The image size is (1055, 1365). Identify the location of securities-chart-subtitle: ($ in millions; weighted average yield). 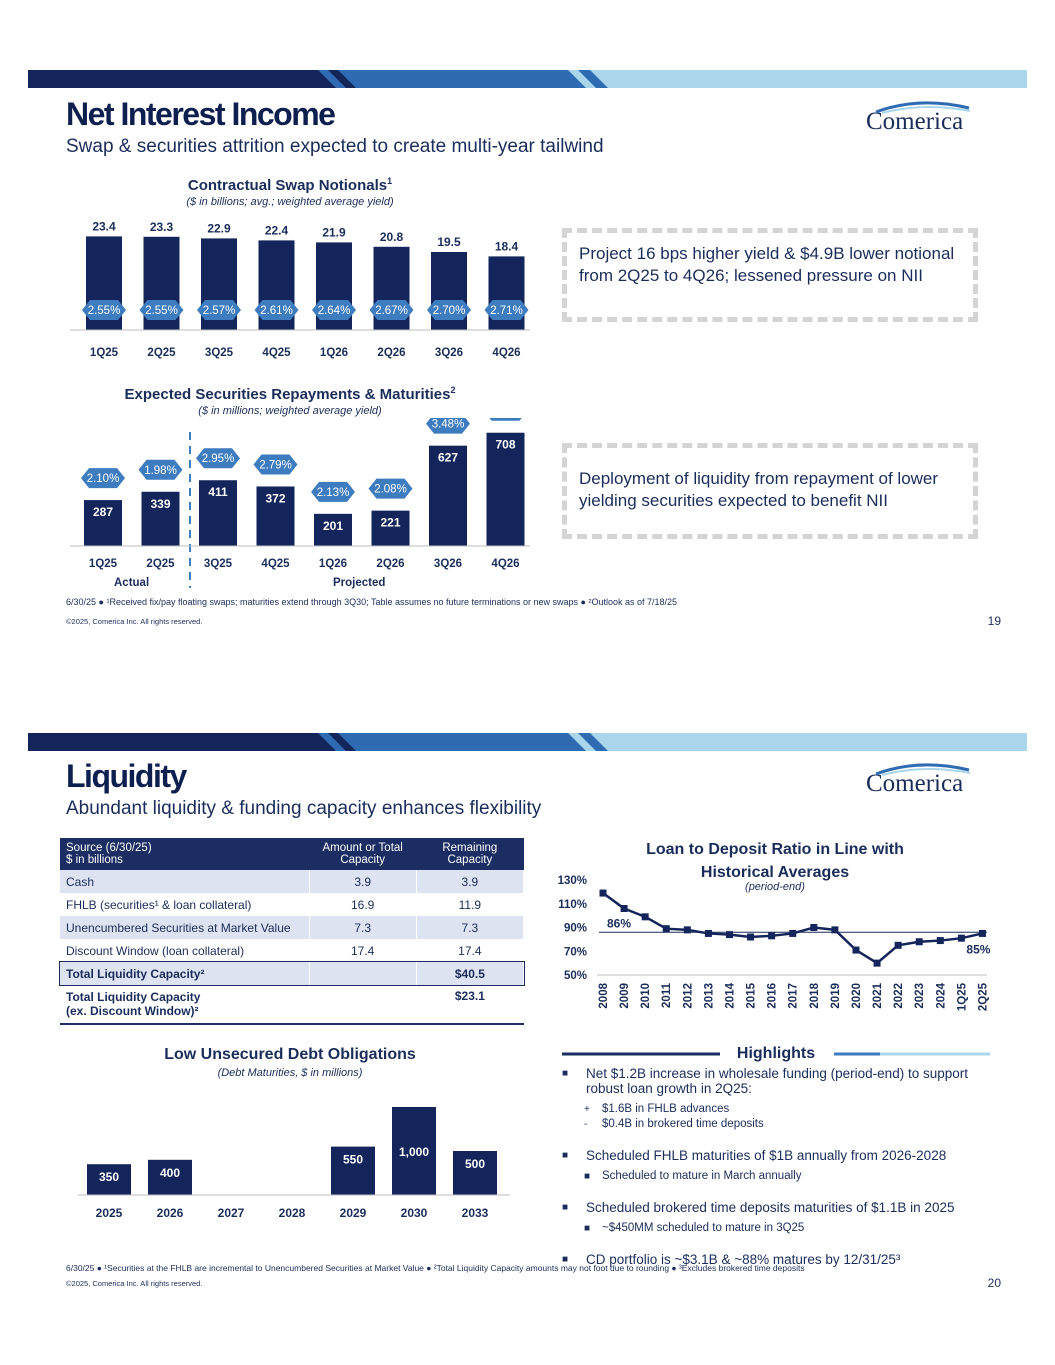
(290, 411).